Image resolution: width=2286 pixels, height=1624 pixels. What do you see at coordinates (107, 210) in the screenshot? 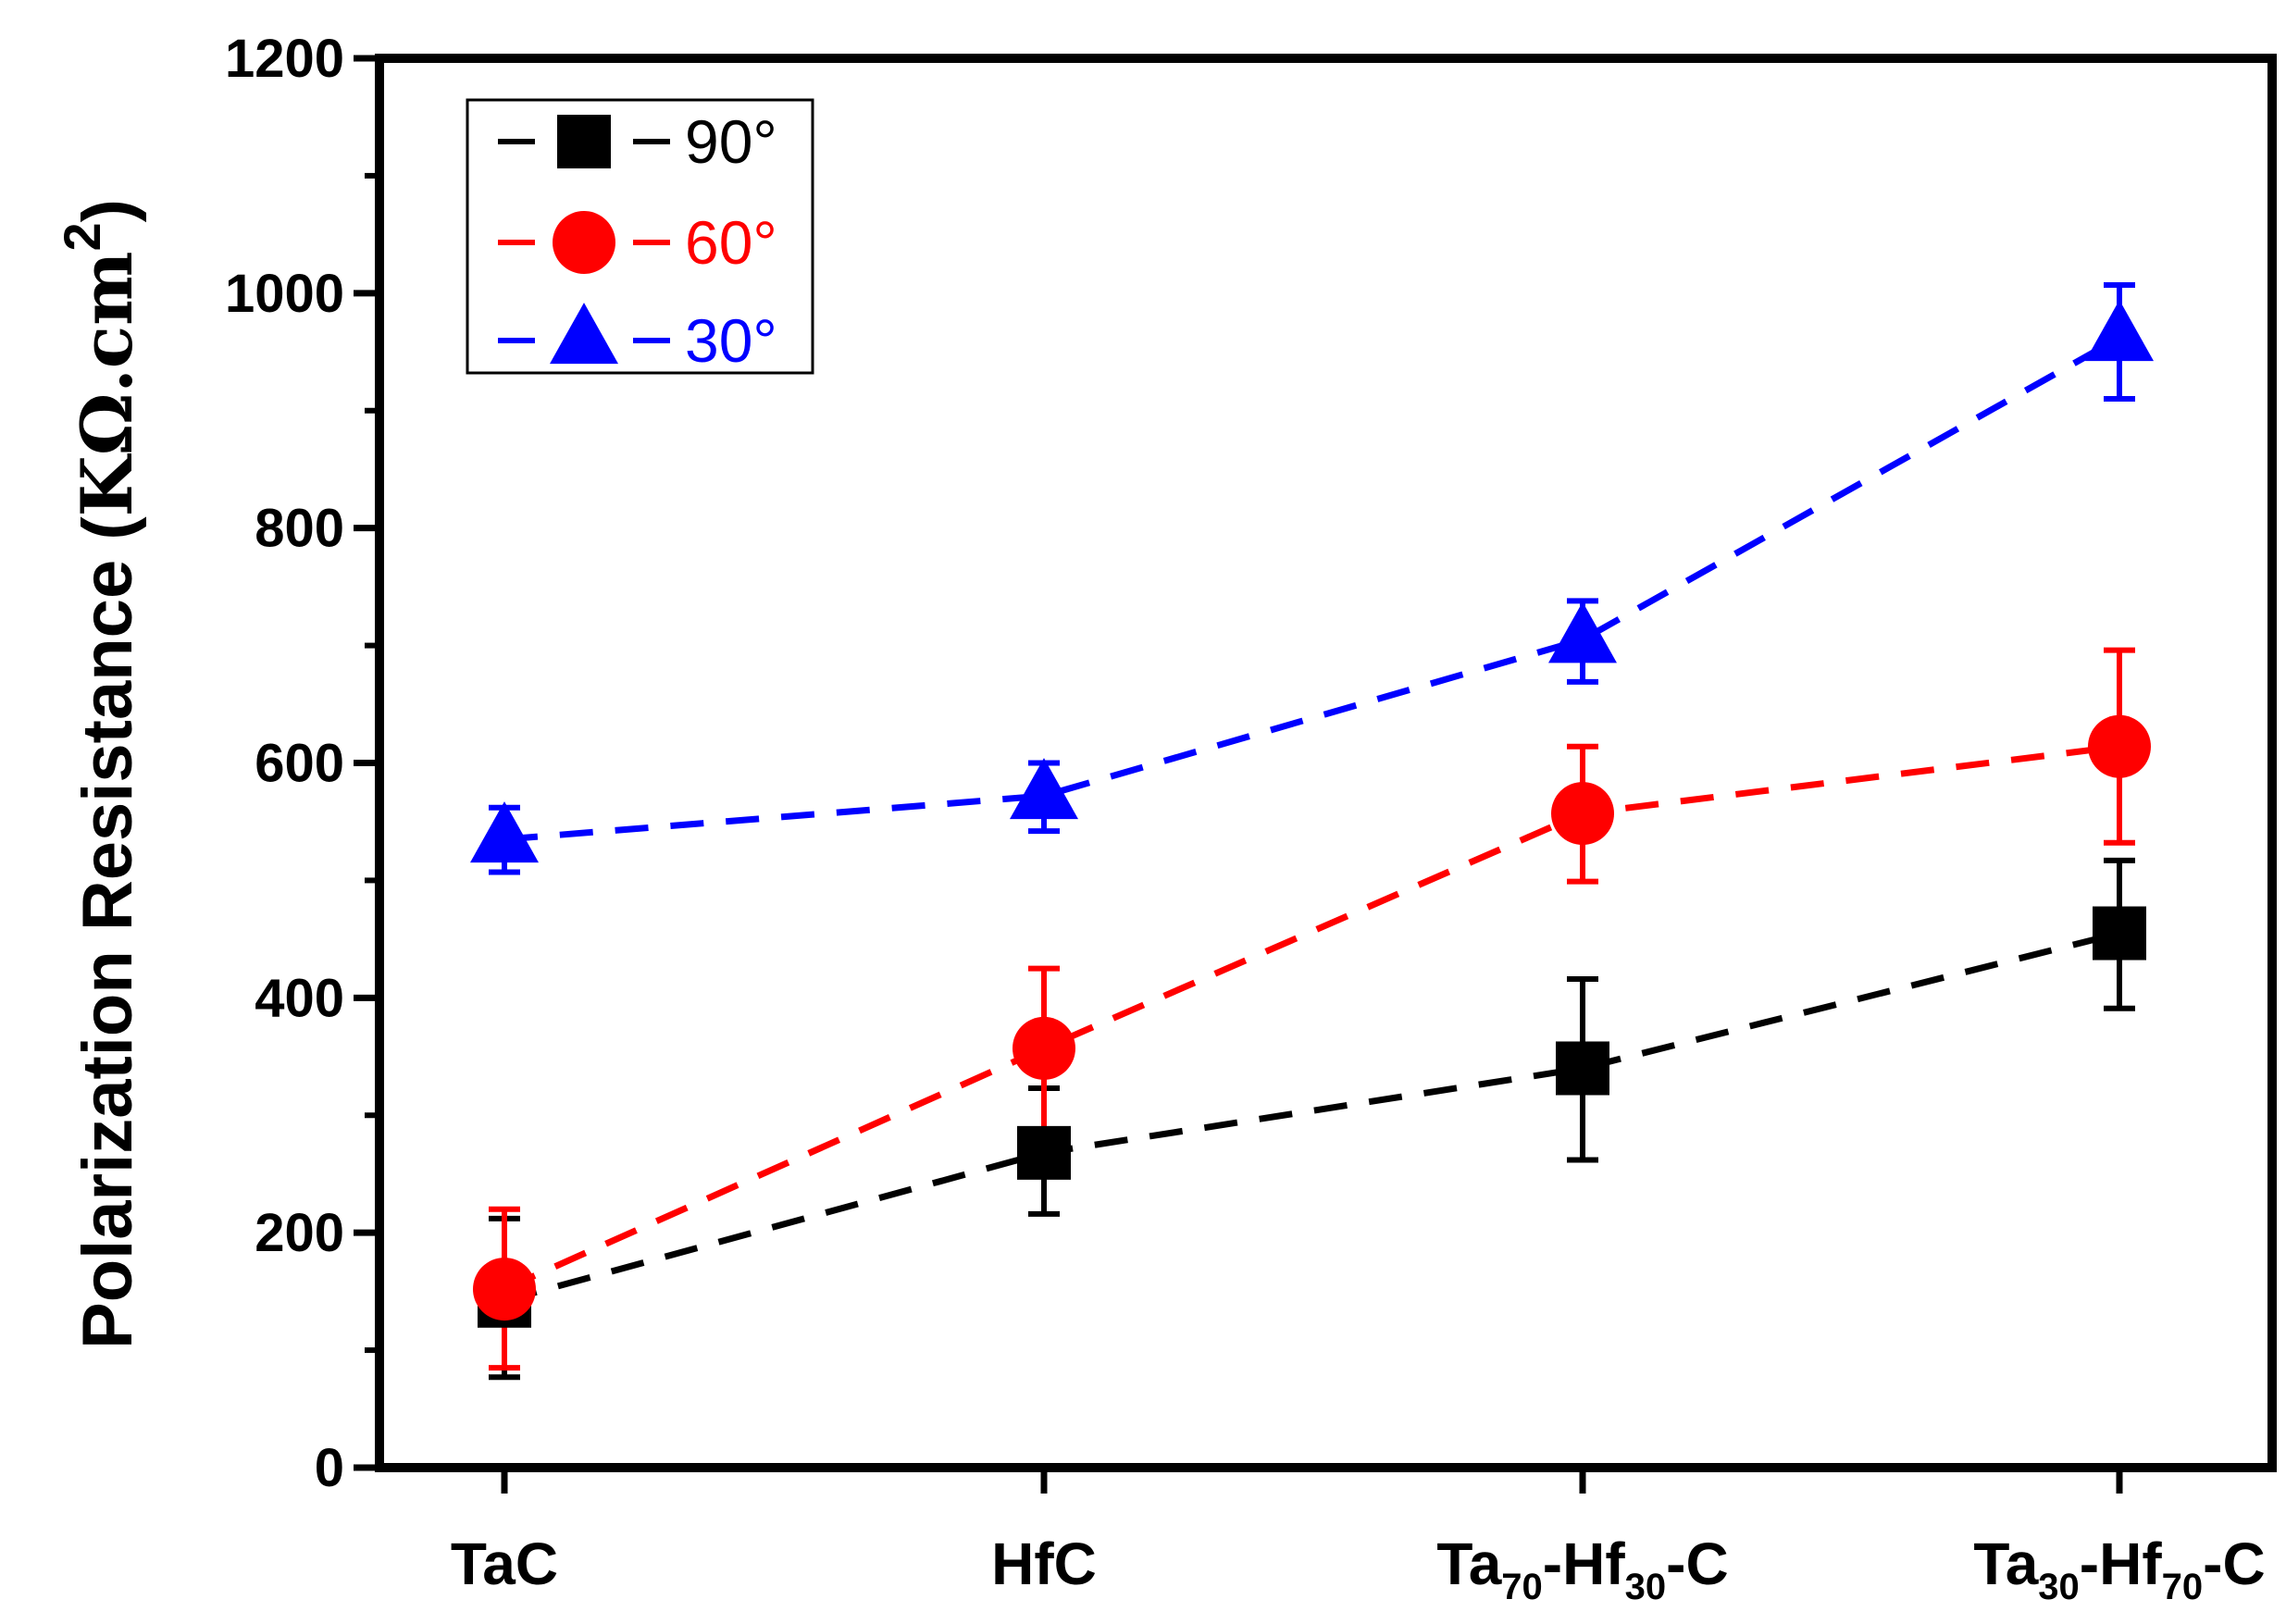
I see `y-axis-label-close: )` at bounding box center [107, 210].